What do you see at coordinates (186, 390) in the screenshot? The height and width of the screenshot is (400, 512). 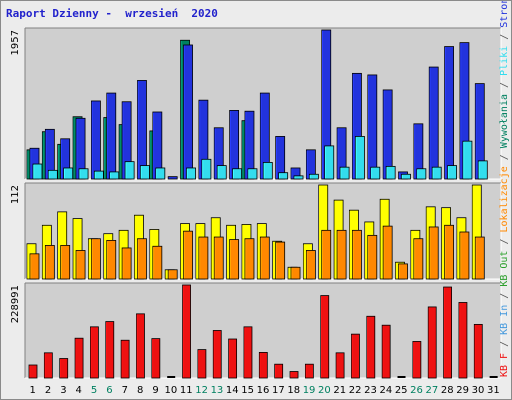 I see `x-tick-label: 11` at bounding box center [186, 390].